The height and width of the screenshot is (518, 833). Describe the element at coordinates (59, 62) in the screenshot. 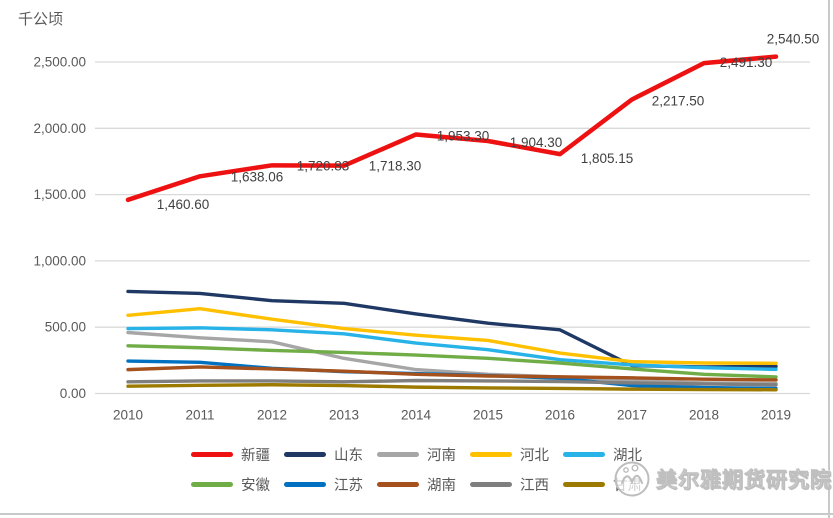

I see `y-tick-label: 2,500.00` at that location.